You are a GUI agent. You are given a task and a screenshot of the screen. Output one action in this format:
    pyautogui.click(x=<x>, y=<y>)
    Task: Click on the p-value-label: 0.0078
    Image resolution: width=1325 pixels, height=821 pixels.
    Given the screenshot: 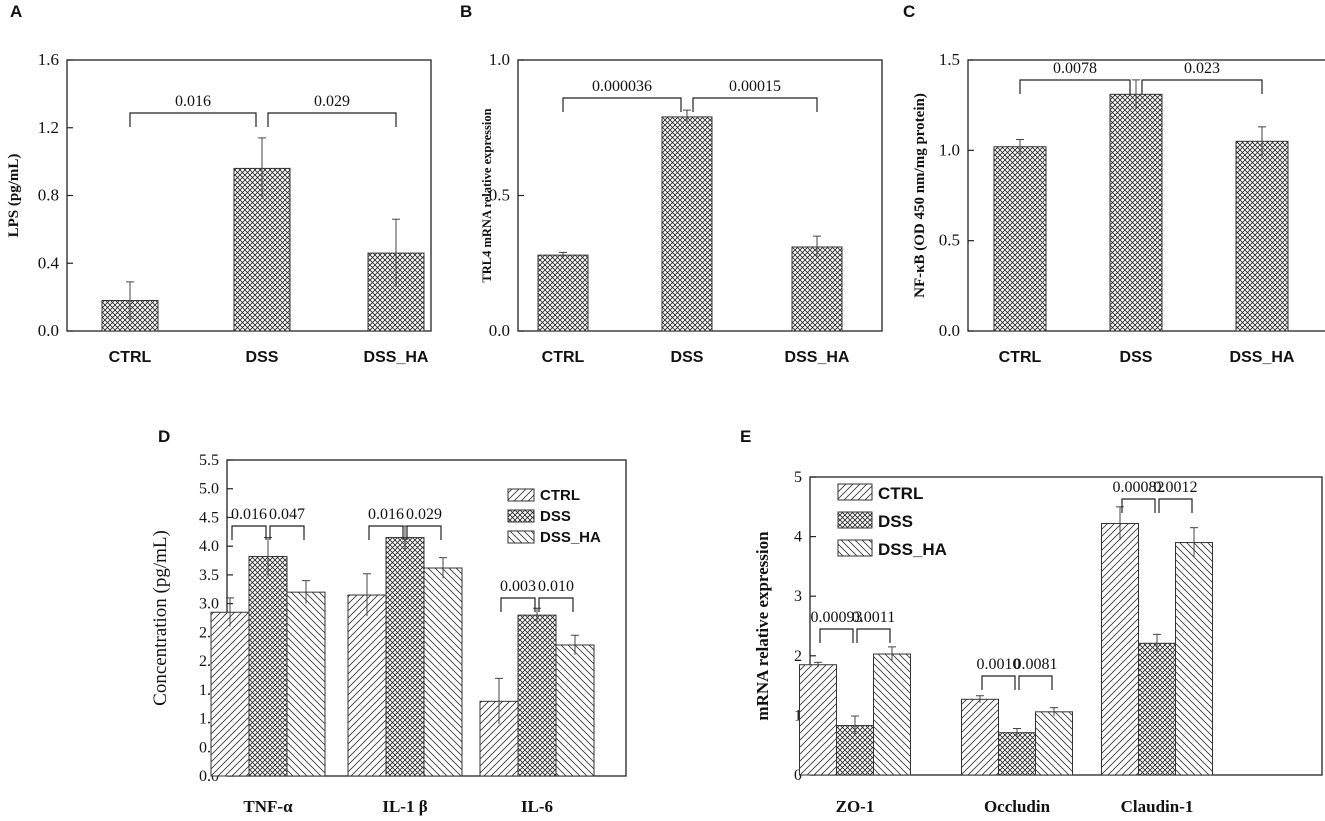 What is the action you would take?
    pyautogui.click(x=1075, y=68)
    